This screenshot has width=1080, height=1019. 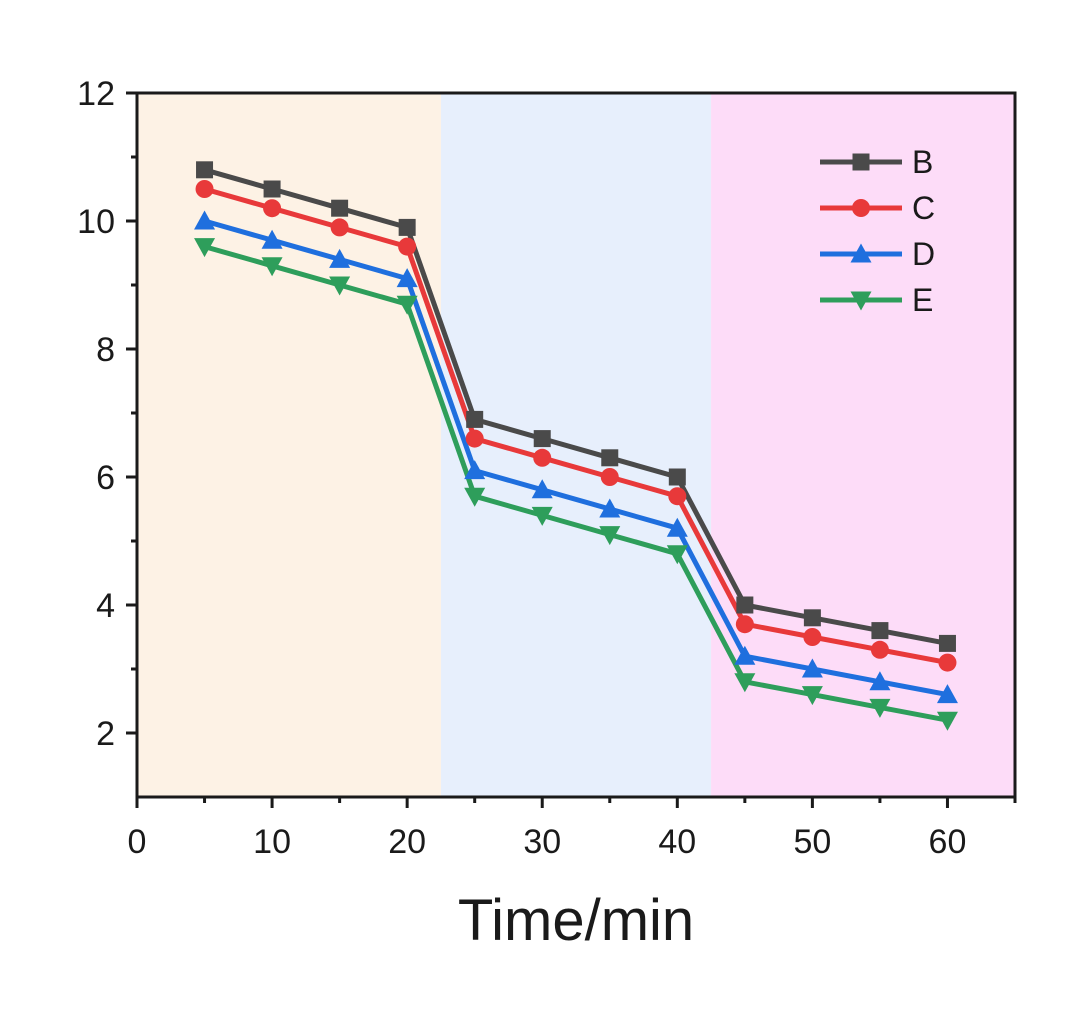 I want to click on y-tick-label: 10, so click(x=96, y=222).